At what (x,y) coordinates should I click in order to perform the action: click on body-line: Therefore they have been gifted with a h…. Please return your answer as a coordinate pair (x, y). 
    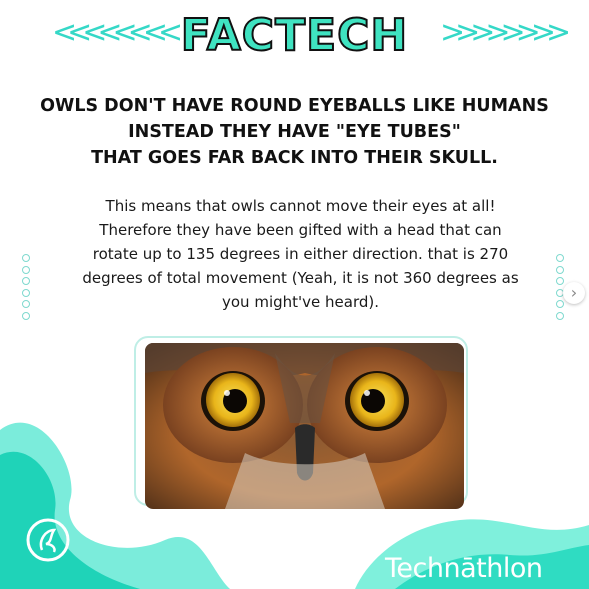
    Looking at the image, I should click on (300, 230).